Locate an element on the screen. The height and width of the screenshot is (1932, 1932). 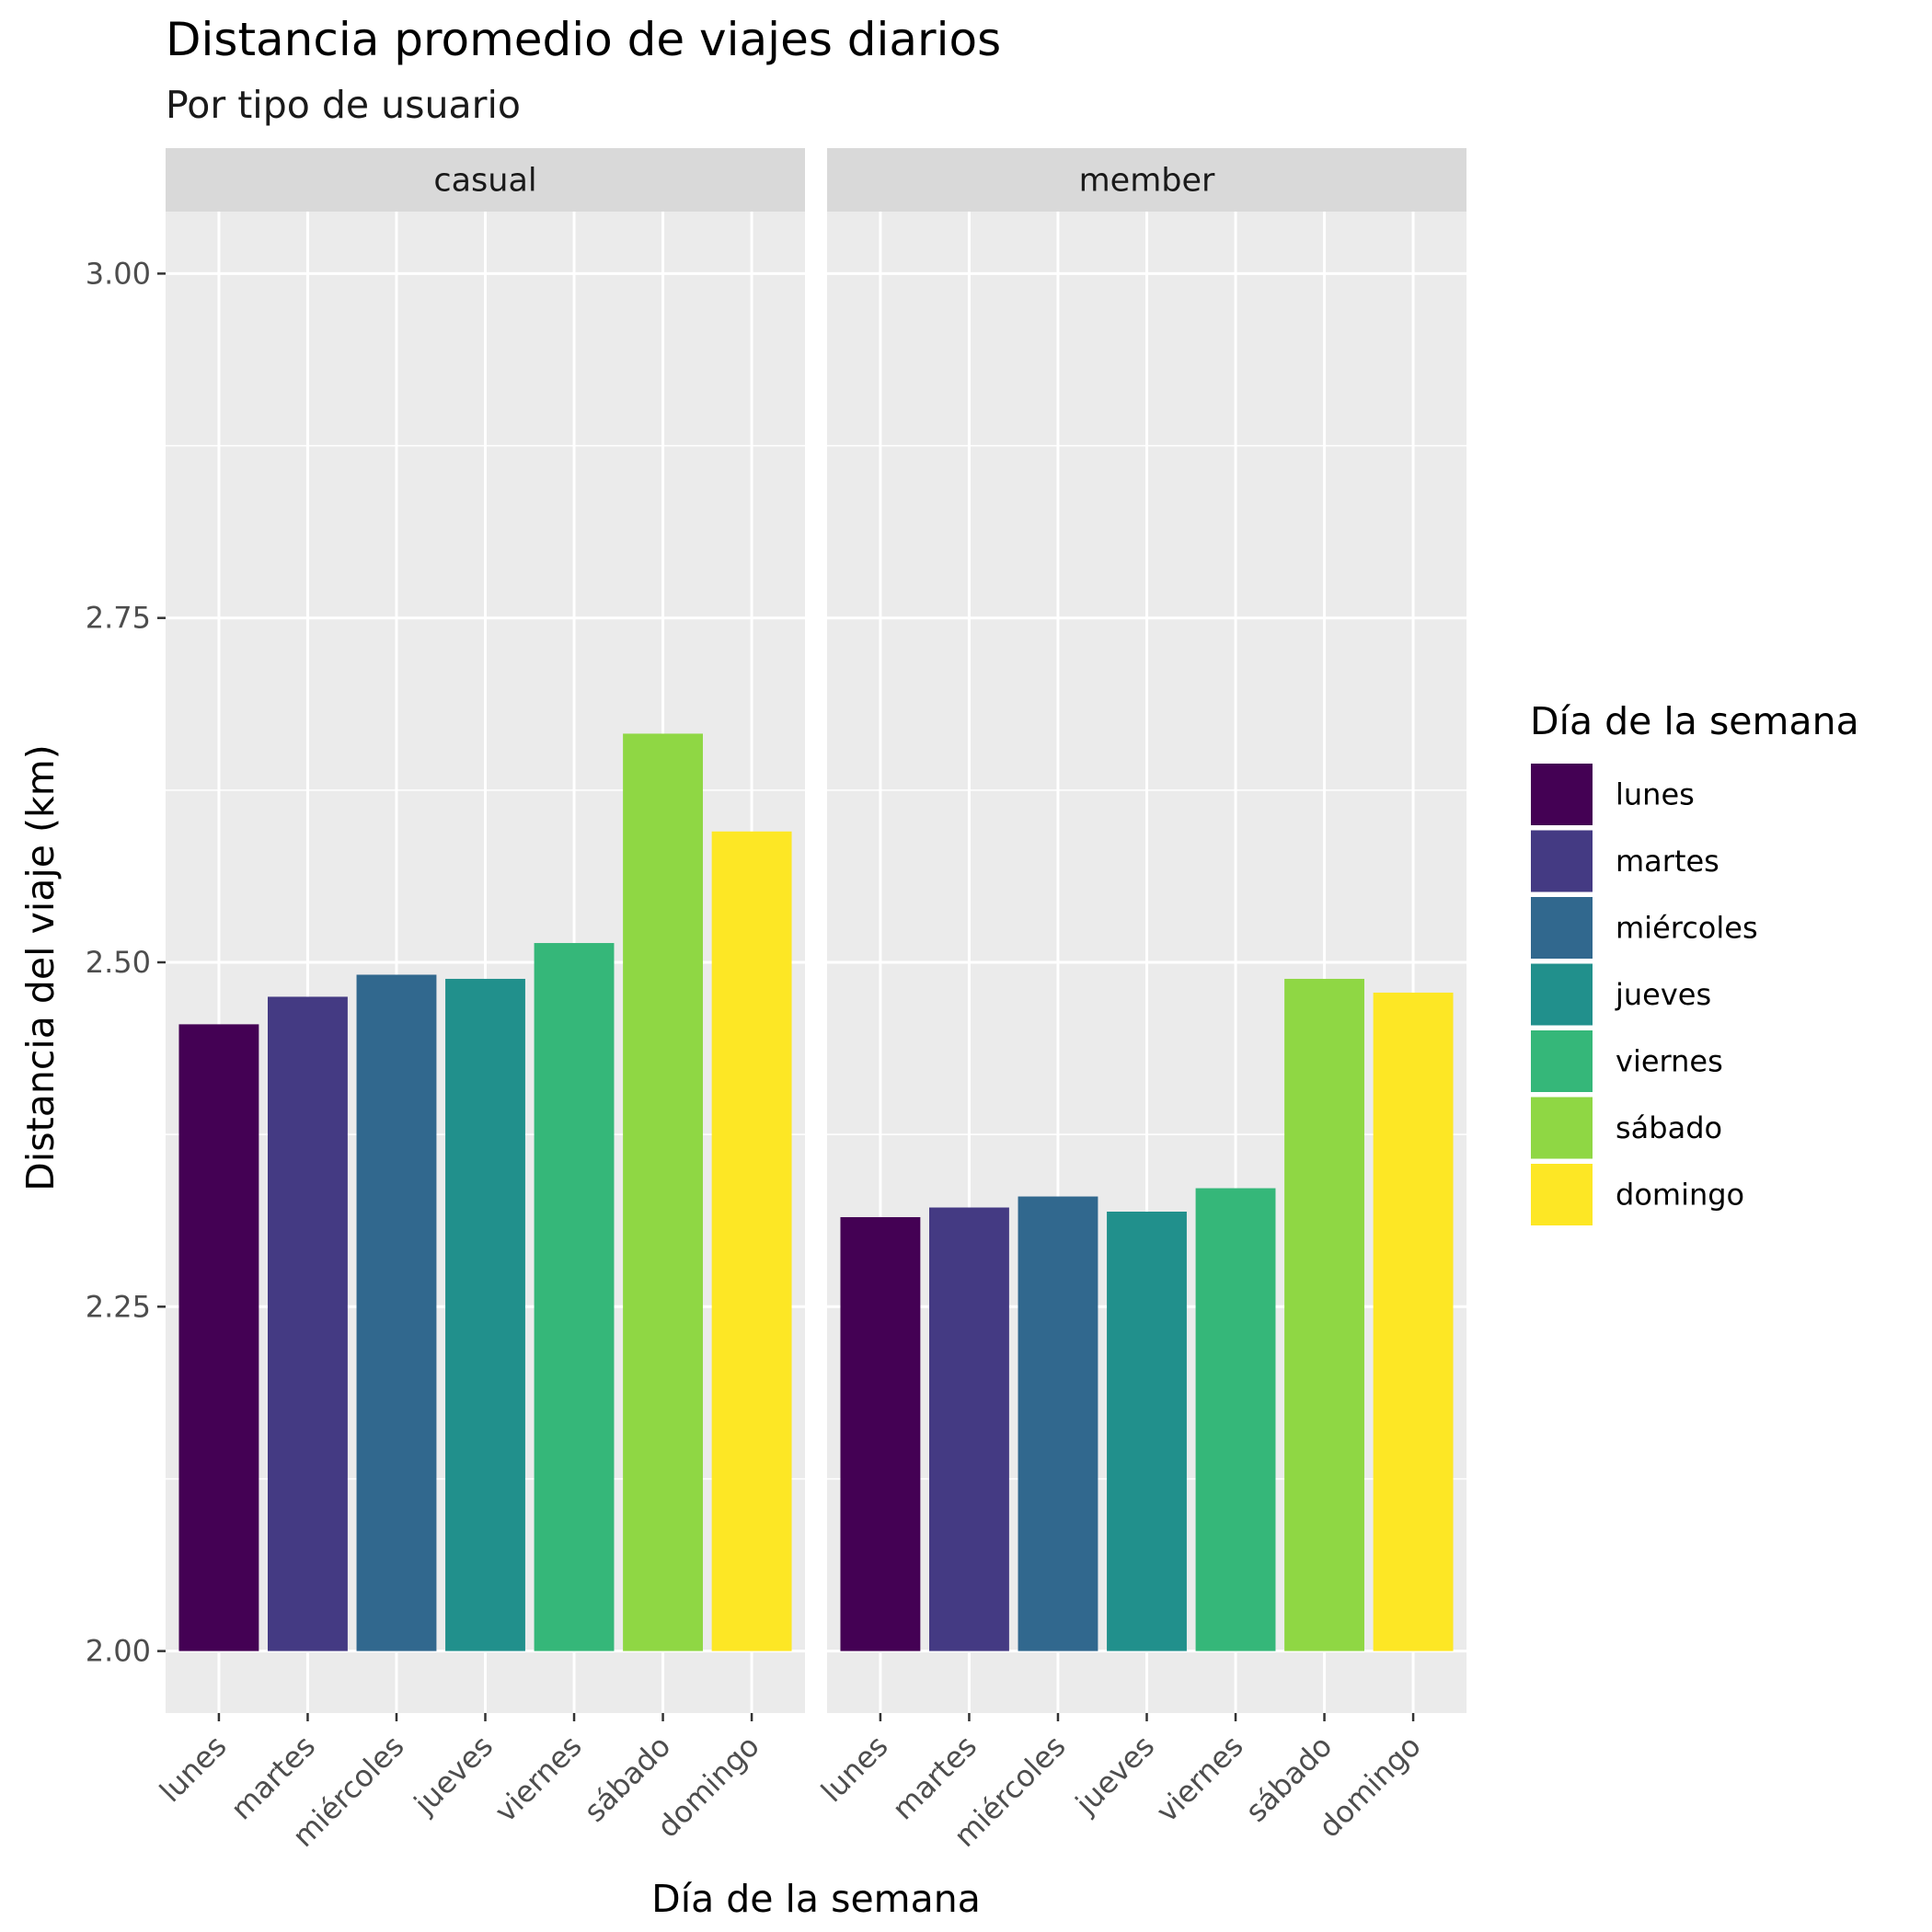
y-tick-label: 2.25 is located at coordinates (118, 1306).